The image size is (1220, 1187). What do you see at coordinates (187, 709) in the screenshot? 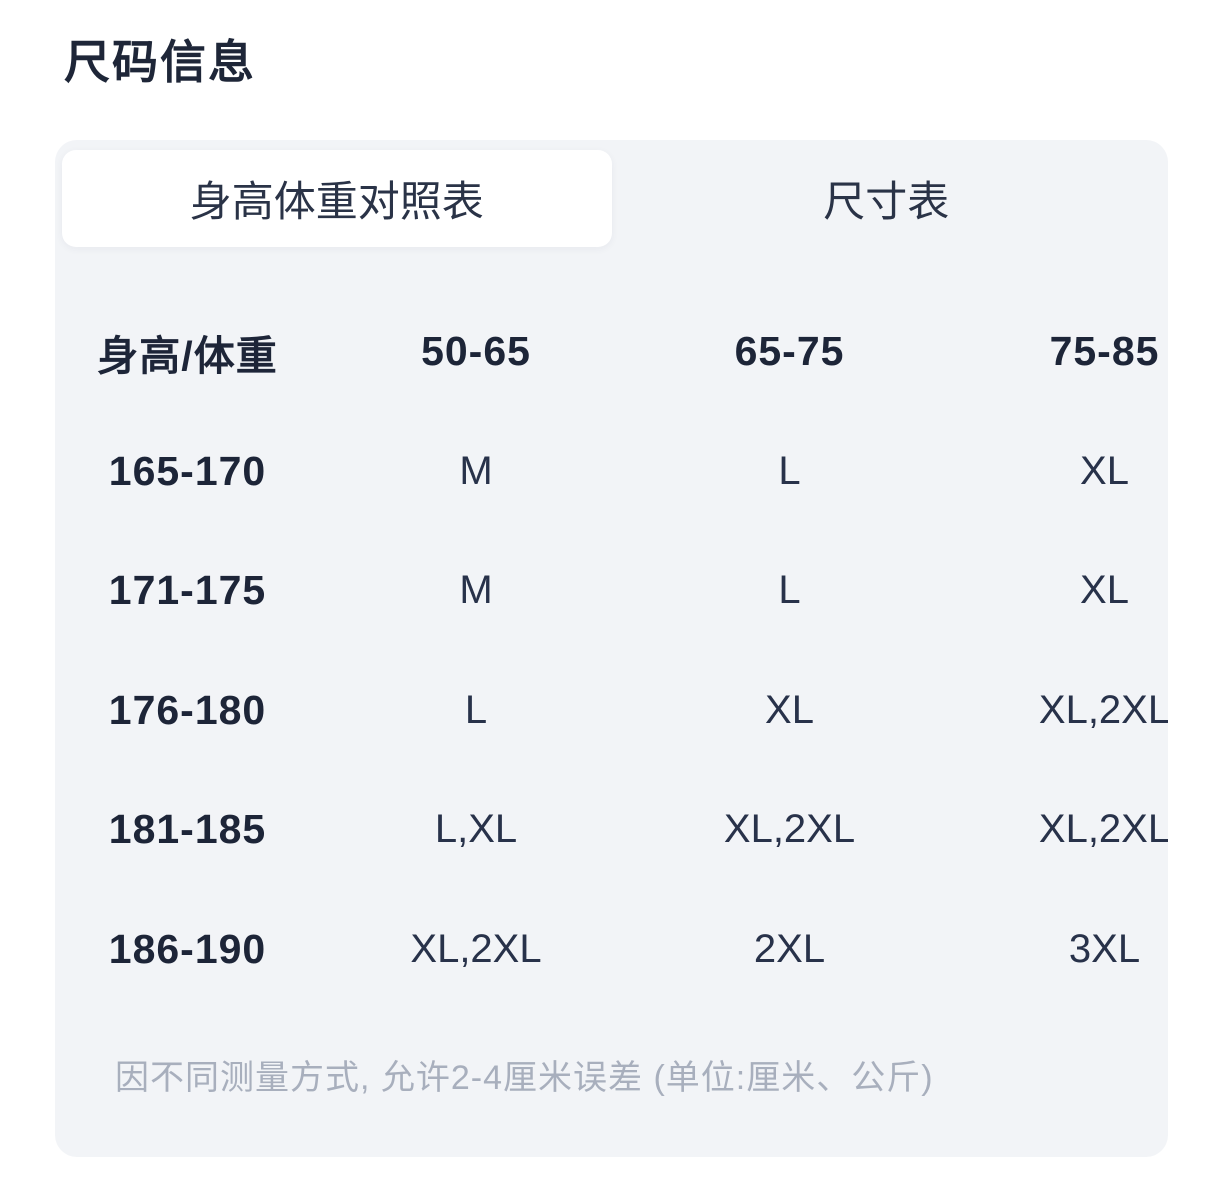
I see `table-row-label: 176-180` at bounding box center [187, 709].